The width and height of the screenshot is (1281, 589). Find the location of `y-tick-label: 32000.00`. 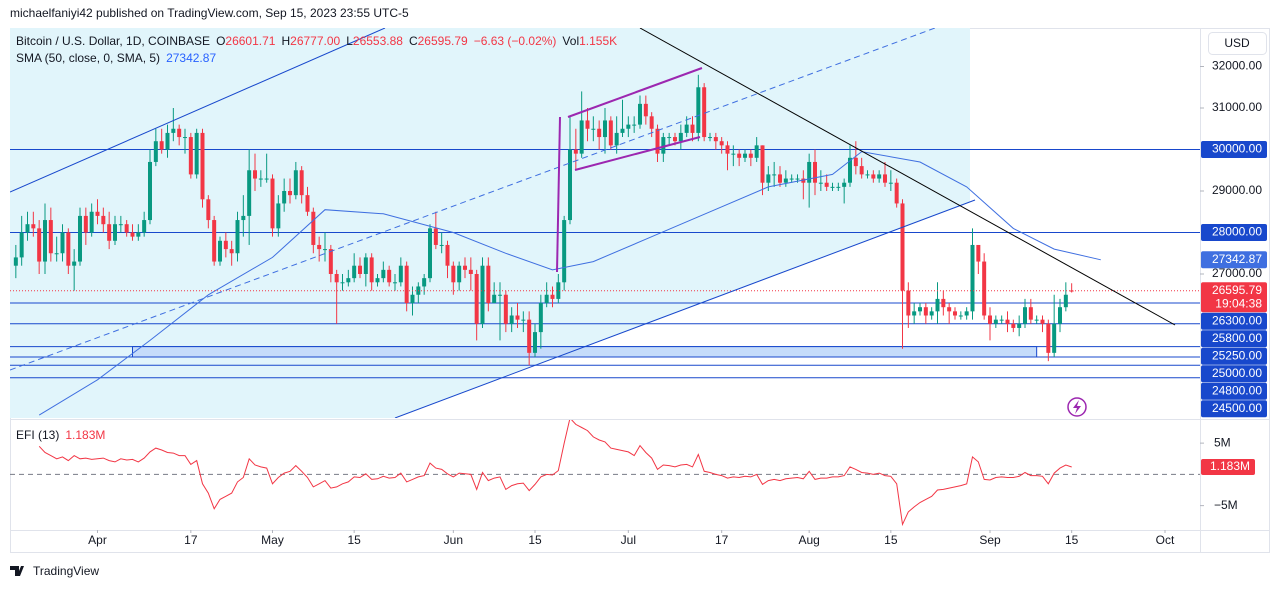

y-tick-label: 32000.00 is located at coordinates (1237, 66).